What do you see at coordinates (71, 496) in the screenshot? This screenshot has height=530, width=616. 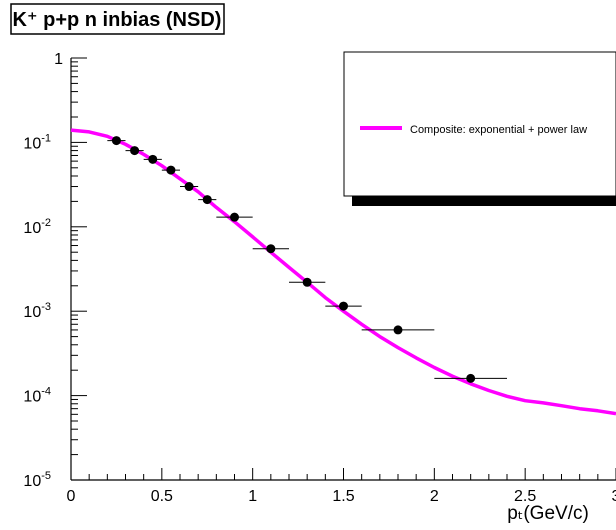 I see `x-tick-label: 0` at bounding box center [71, 496].